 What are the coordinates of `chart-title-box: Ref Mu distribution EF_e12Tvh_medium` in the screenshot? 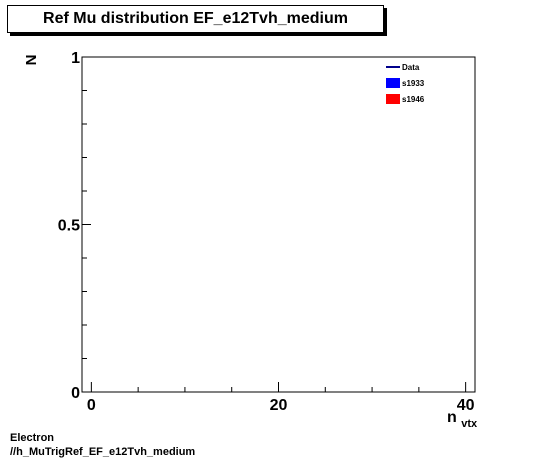 It's located at (195, 19).